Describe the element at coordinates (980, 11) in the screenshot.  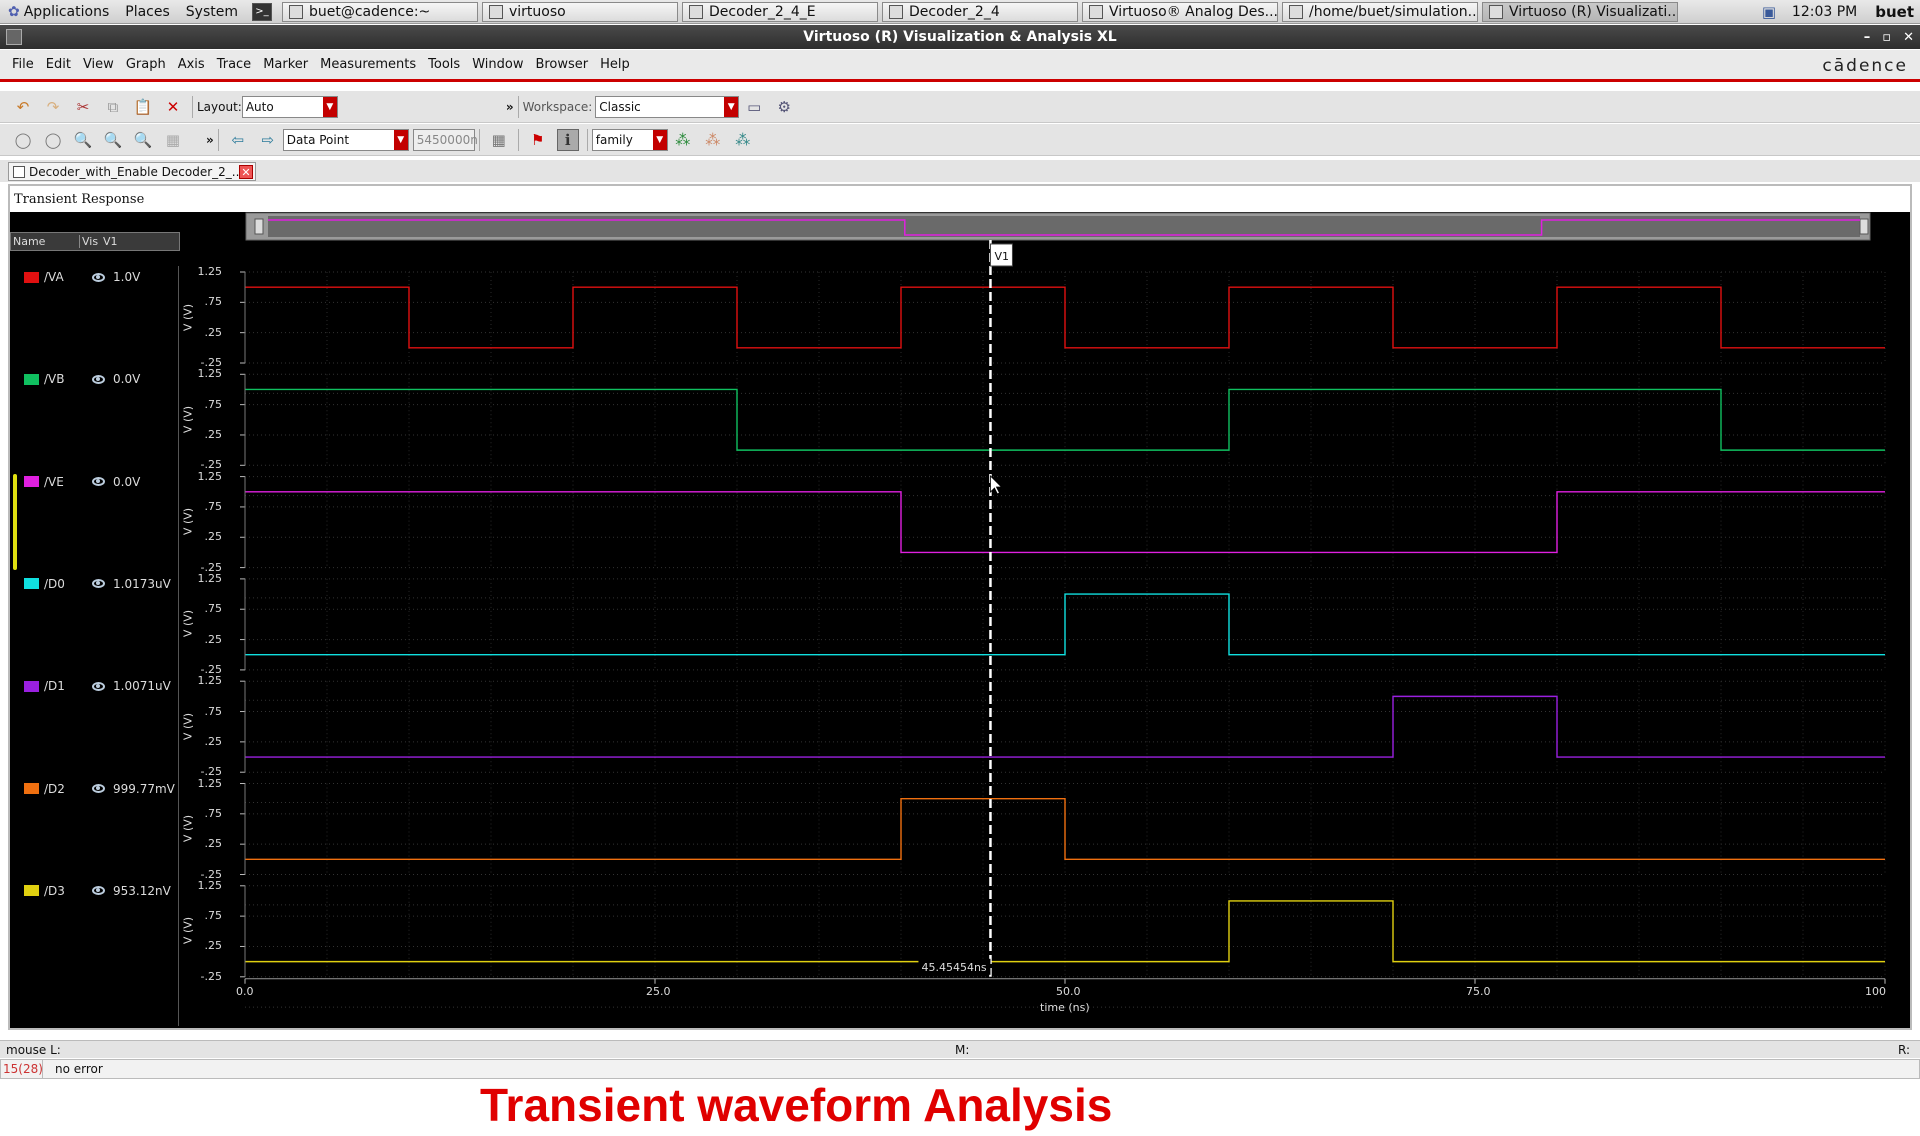
I see `taskbar-item-decoder-2-4: Decoder_2_4` at that location.